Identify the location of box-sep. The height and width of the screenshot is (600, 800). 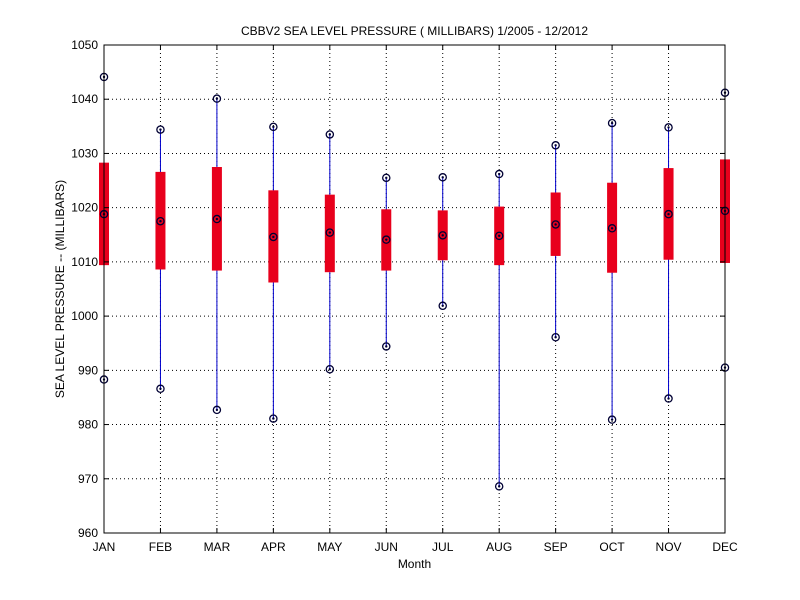
(555, 241).